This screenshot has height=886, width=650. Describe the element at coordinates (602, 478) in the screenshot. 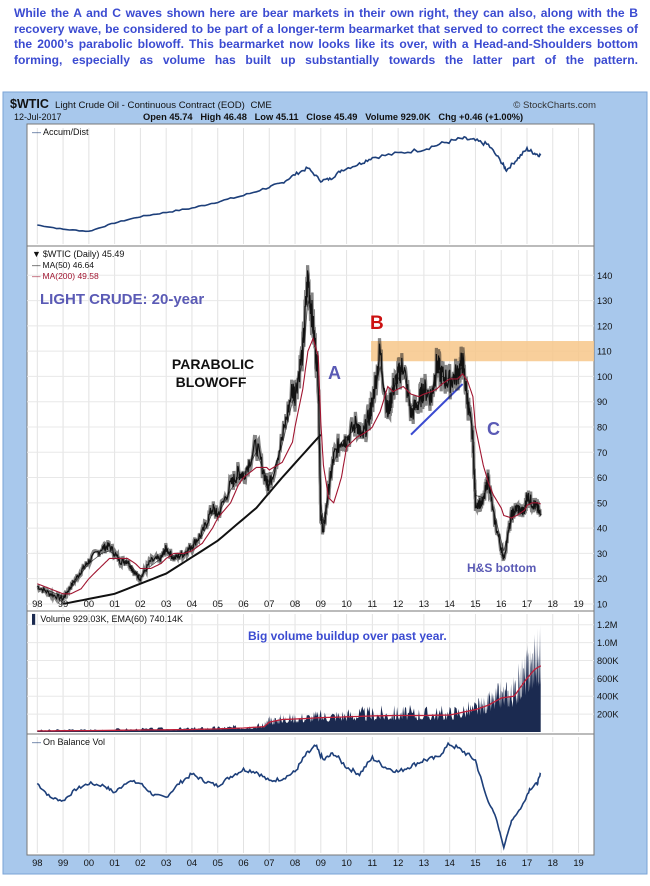

I see `price-tick-label: 60` at that location.